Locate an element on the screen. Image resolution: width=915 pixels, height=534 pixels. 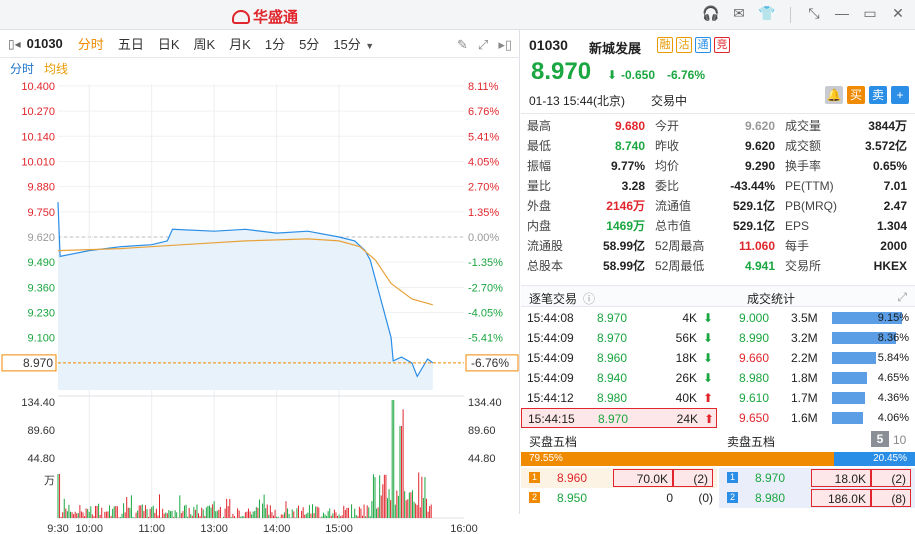
stat-label: 量比 is located at coordinates (539, 186).